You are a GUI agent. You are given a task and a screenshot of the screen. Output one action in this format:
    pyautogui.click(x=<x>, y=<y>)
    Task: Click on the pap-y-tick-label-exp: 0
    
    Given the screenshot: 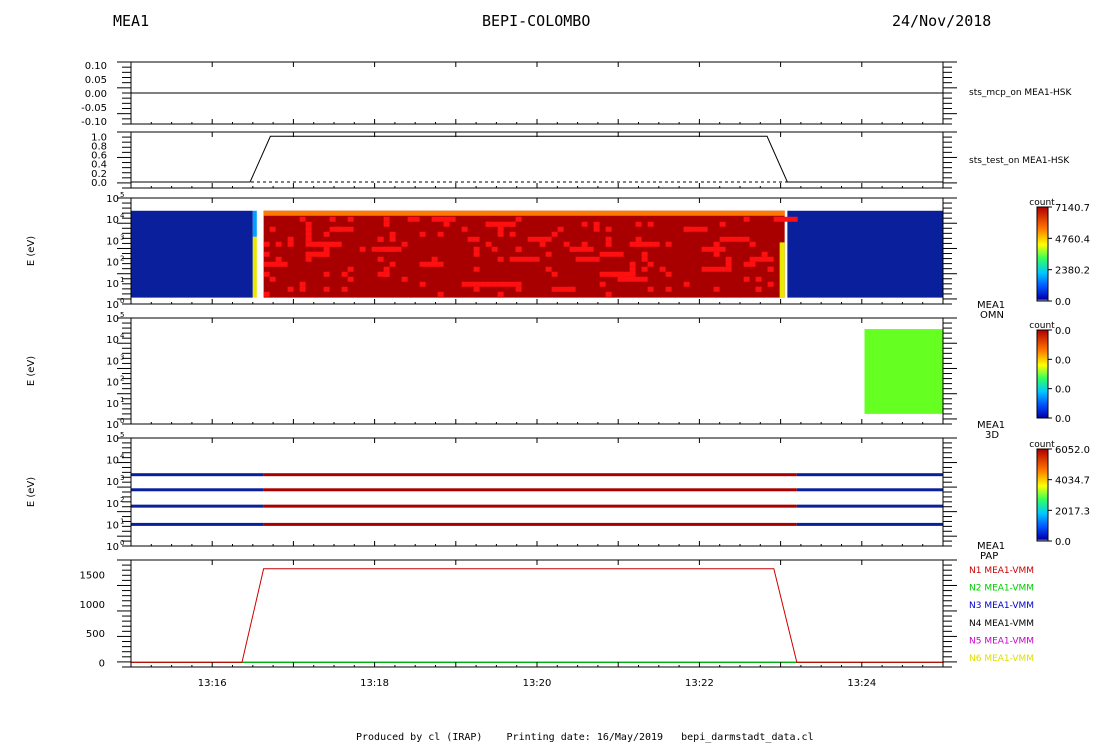 What is the action you would take?
    pyautogui.click(x=122, y=543)
    